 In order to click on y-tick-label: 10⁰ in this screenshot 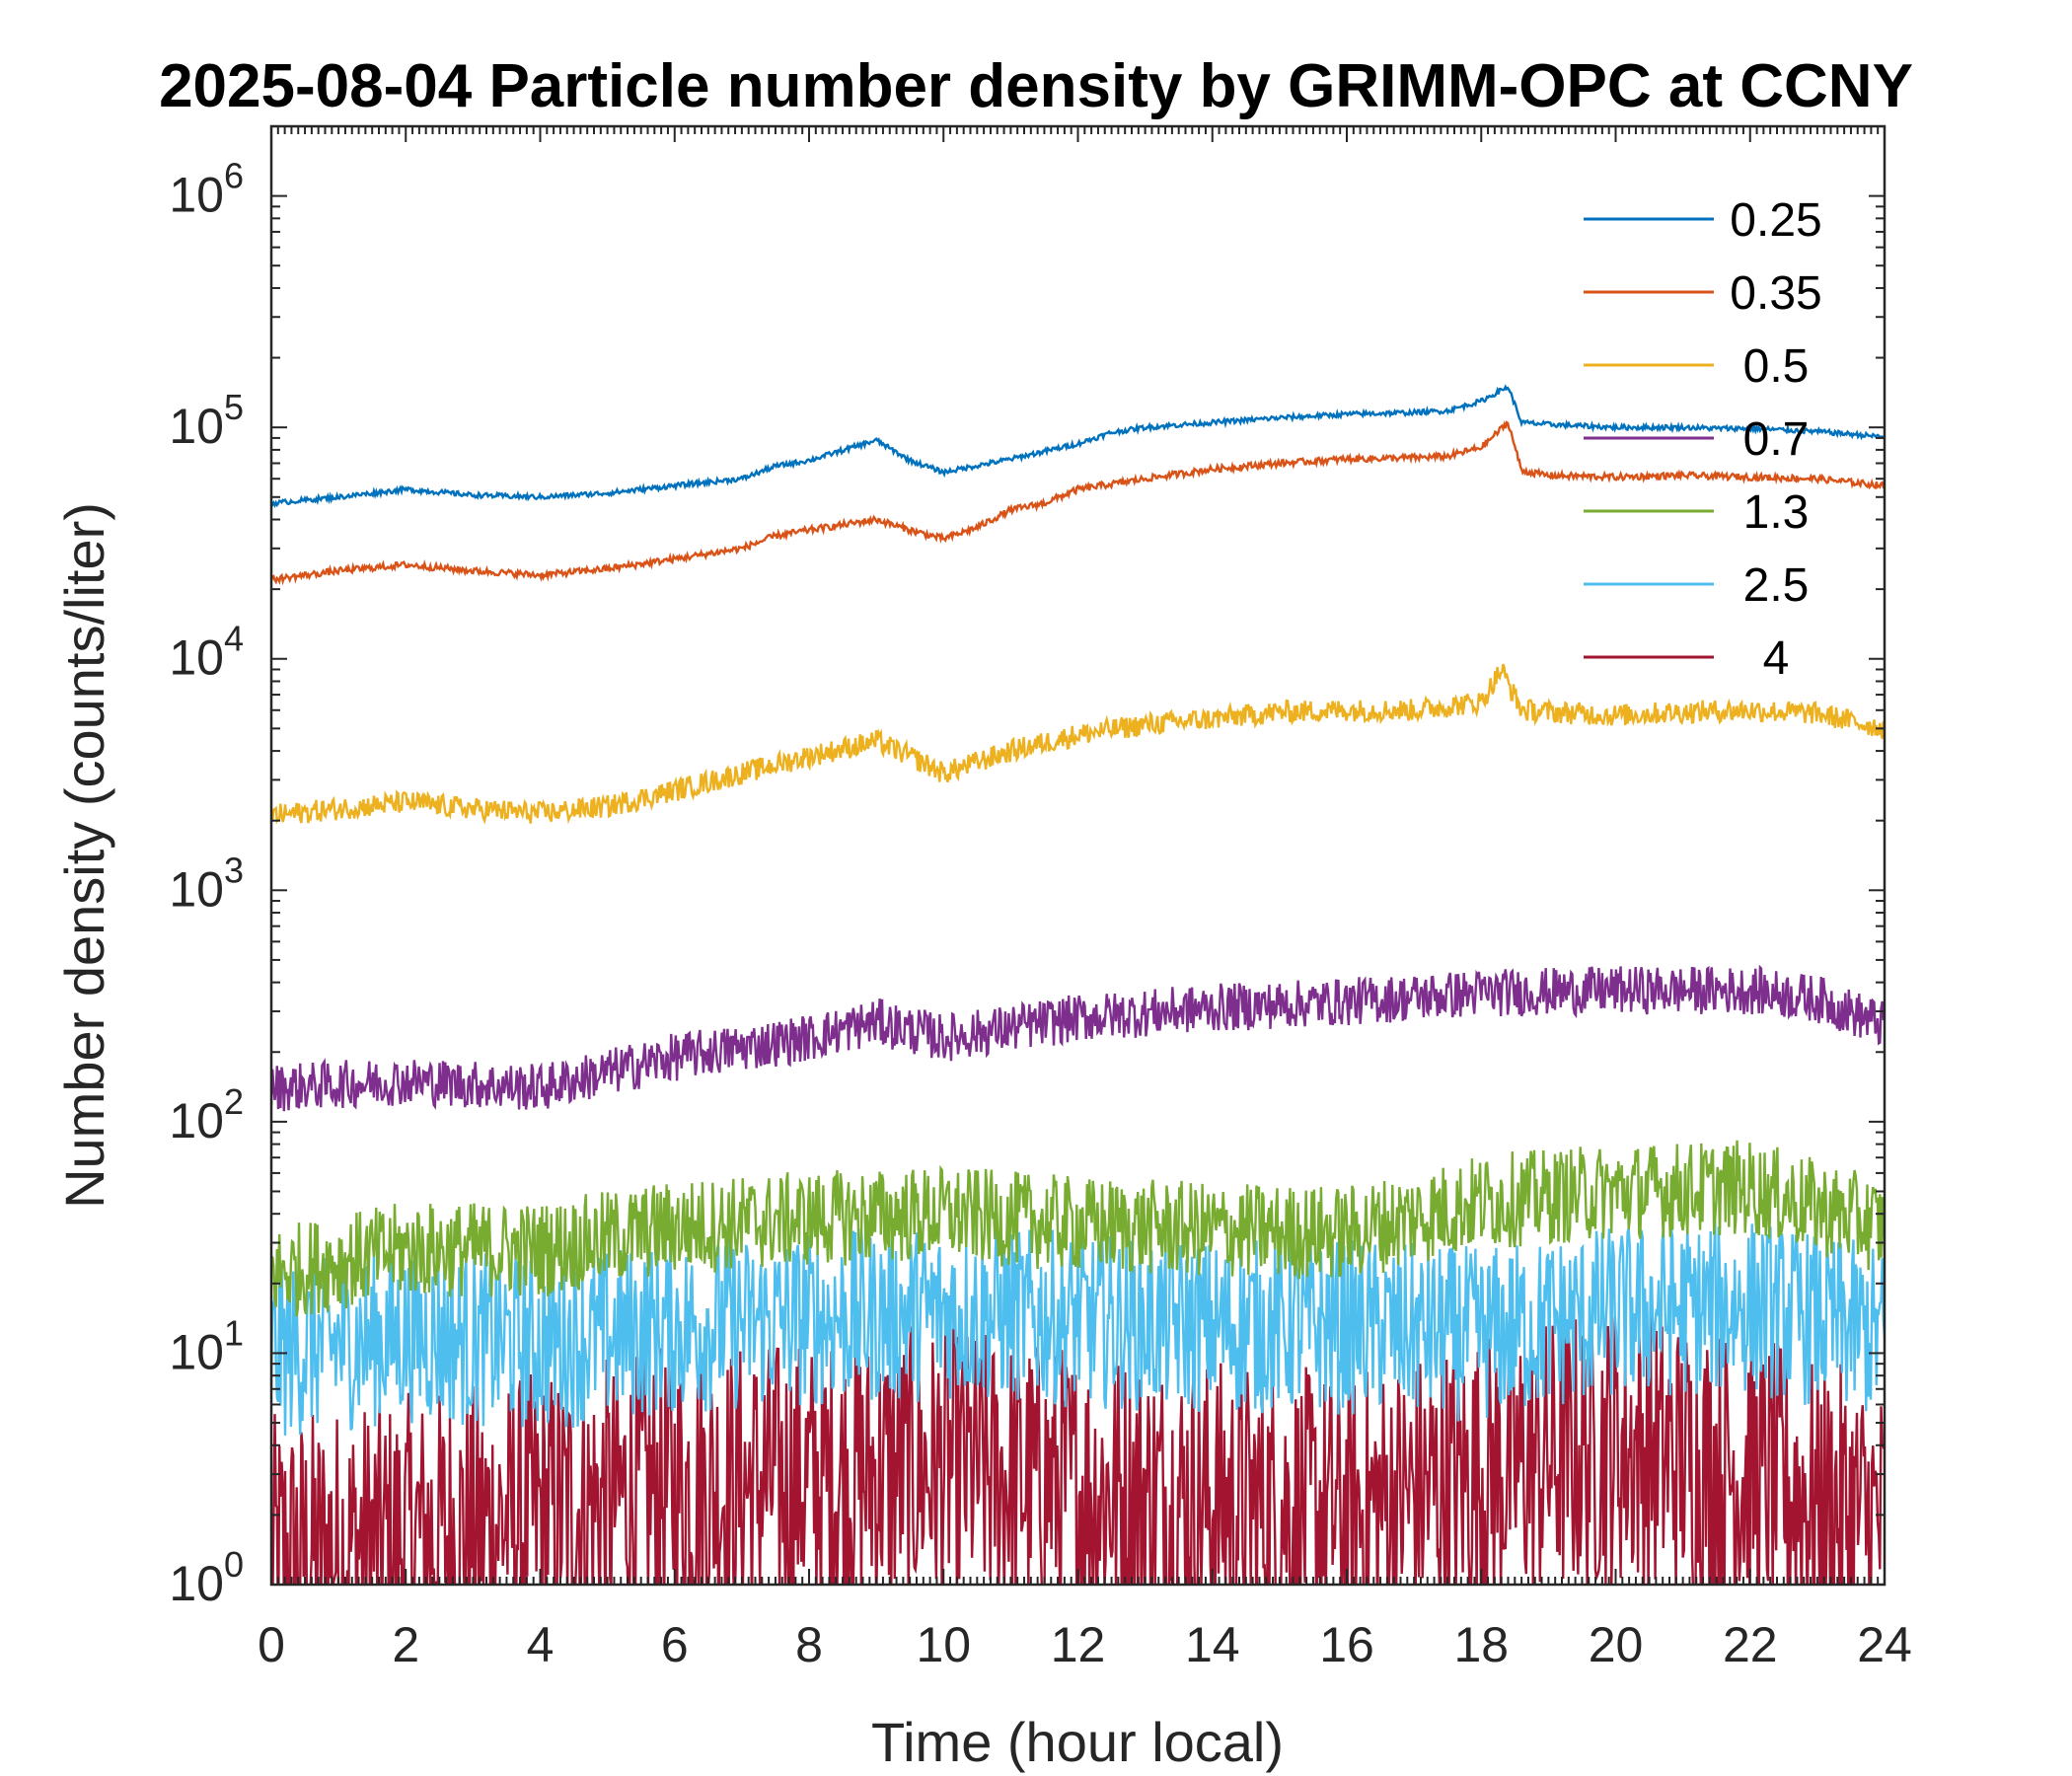, I will do `click(206, 1578)`.